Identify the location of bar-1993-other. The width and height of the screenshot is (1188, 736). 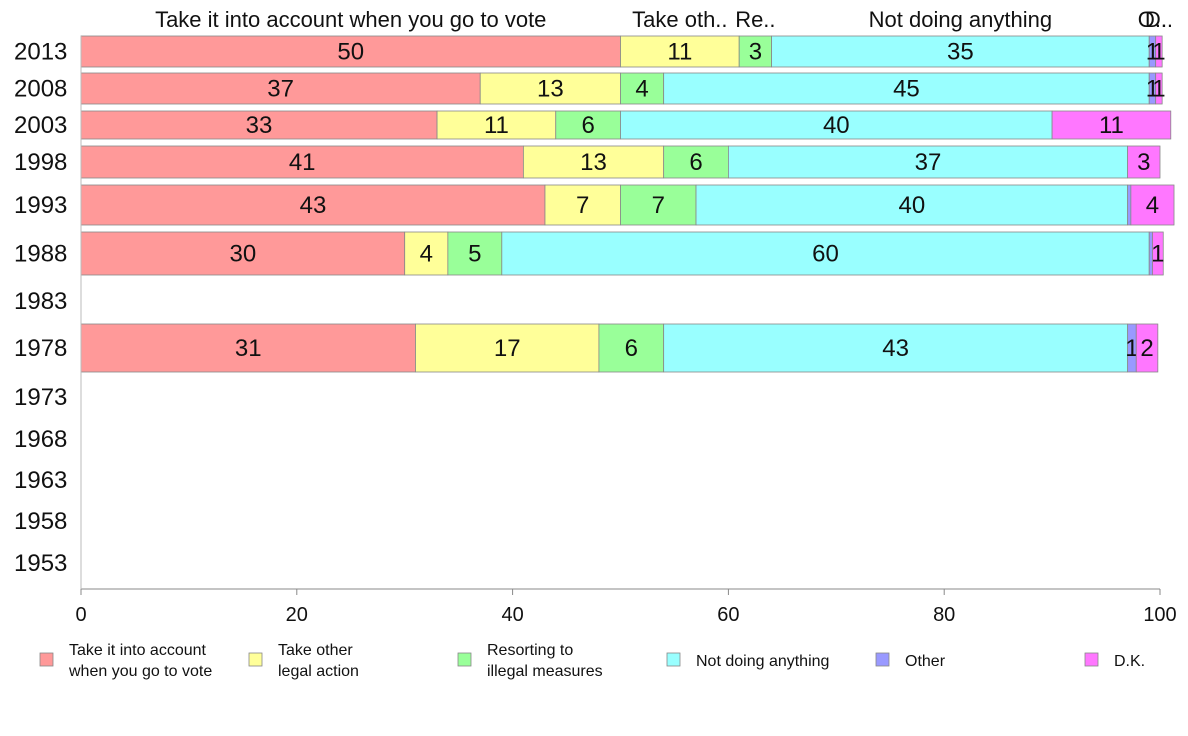
(1129, 205).